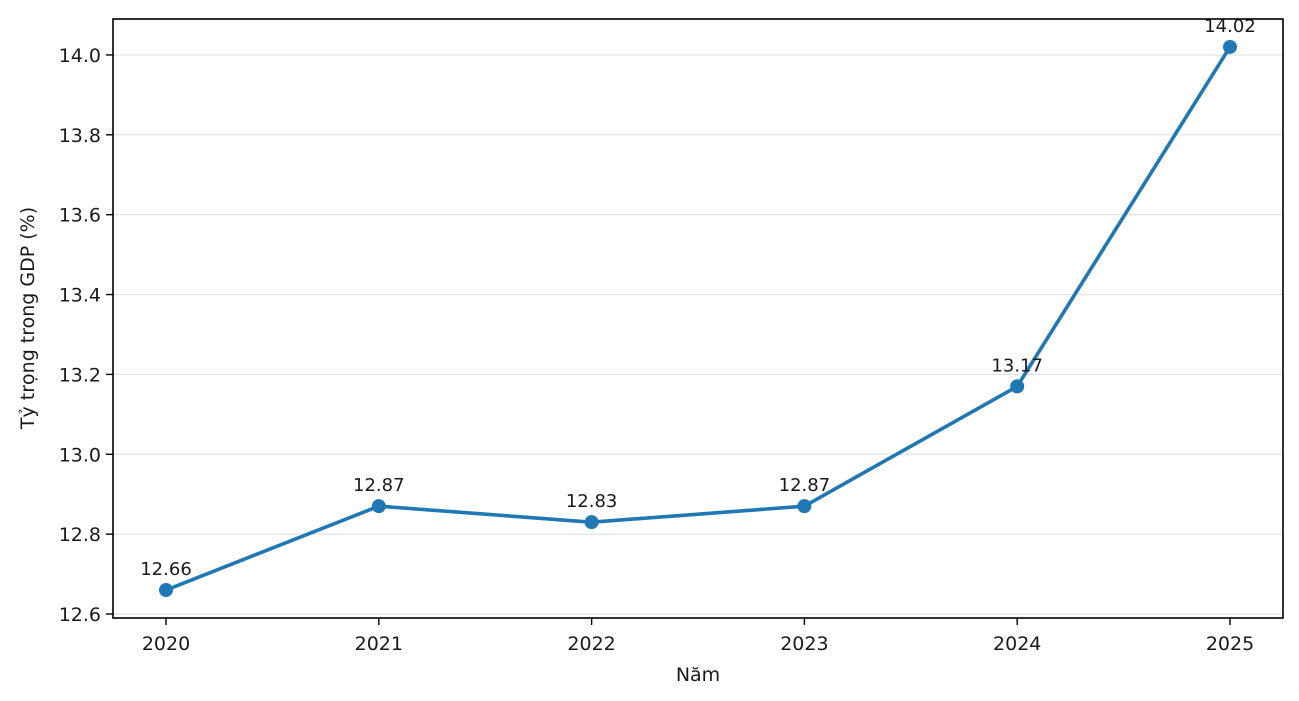  Describe the element at coordinates (592, 501) in the screenshot. I see `data-label: 12.83` at that location.